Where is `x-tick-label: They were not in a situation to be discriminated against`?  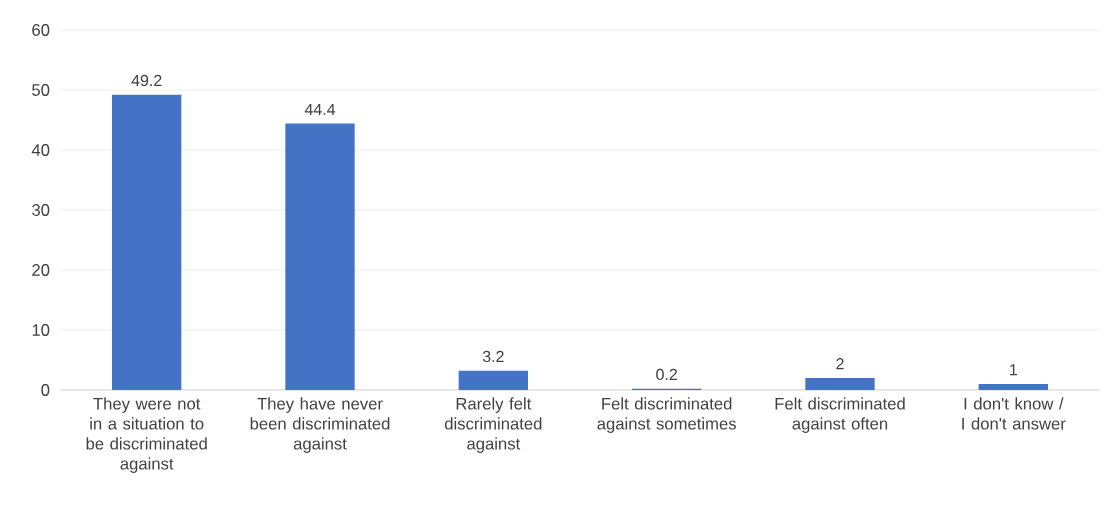 x-tick-label: They were not in a situation to be discriminated against is located at coordinates (146, 435).